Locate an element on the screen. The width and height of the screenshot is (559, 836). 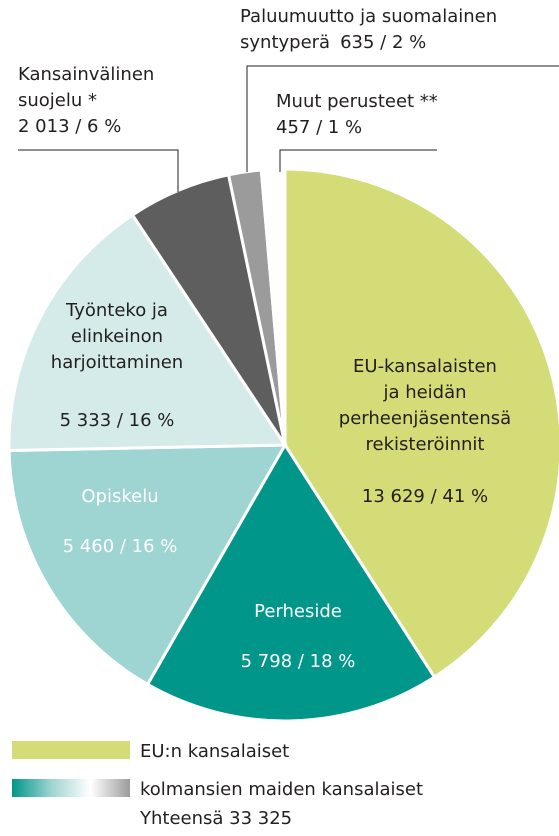
slice-label: Kansainvälinen suojelu * is located at coordinates (86, 87).